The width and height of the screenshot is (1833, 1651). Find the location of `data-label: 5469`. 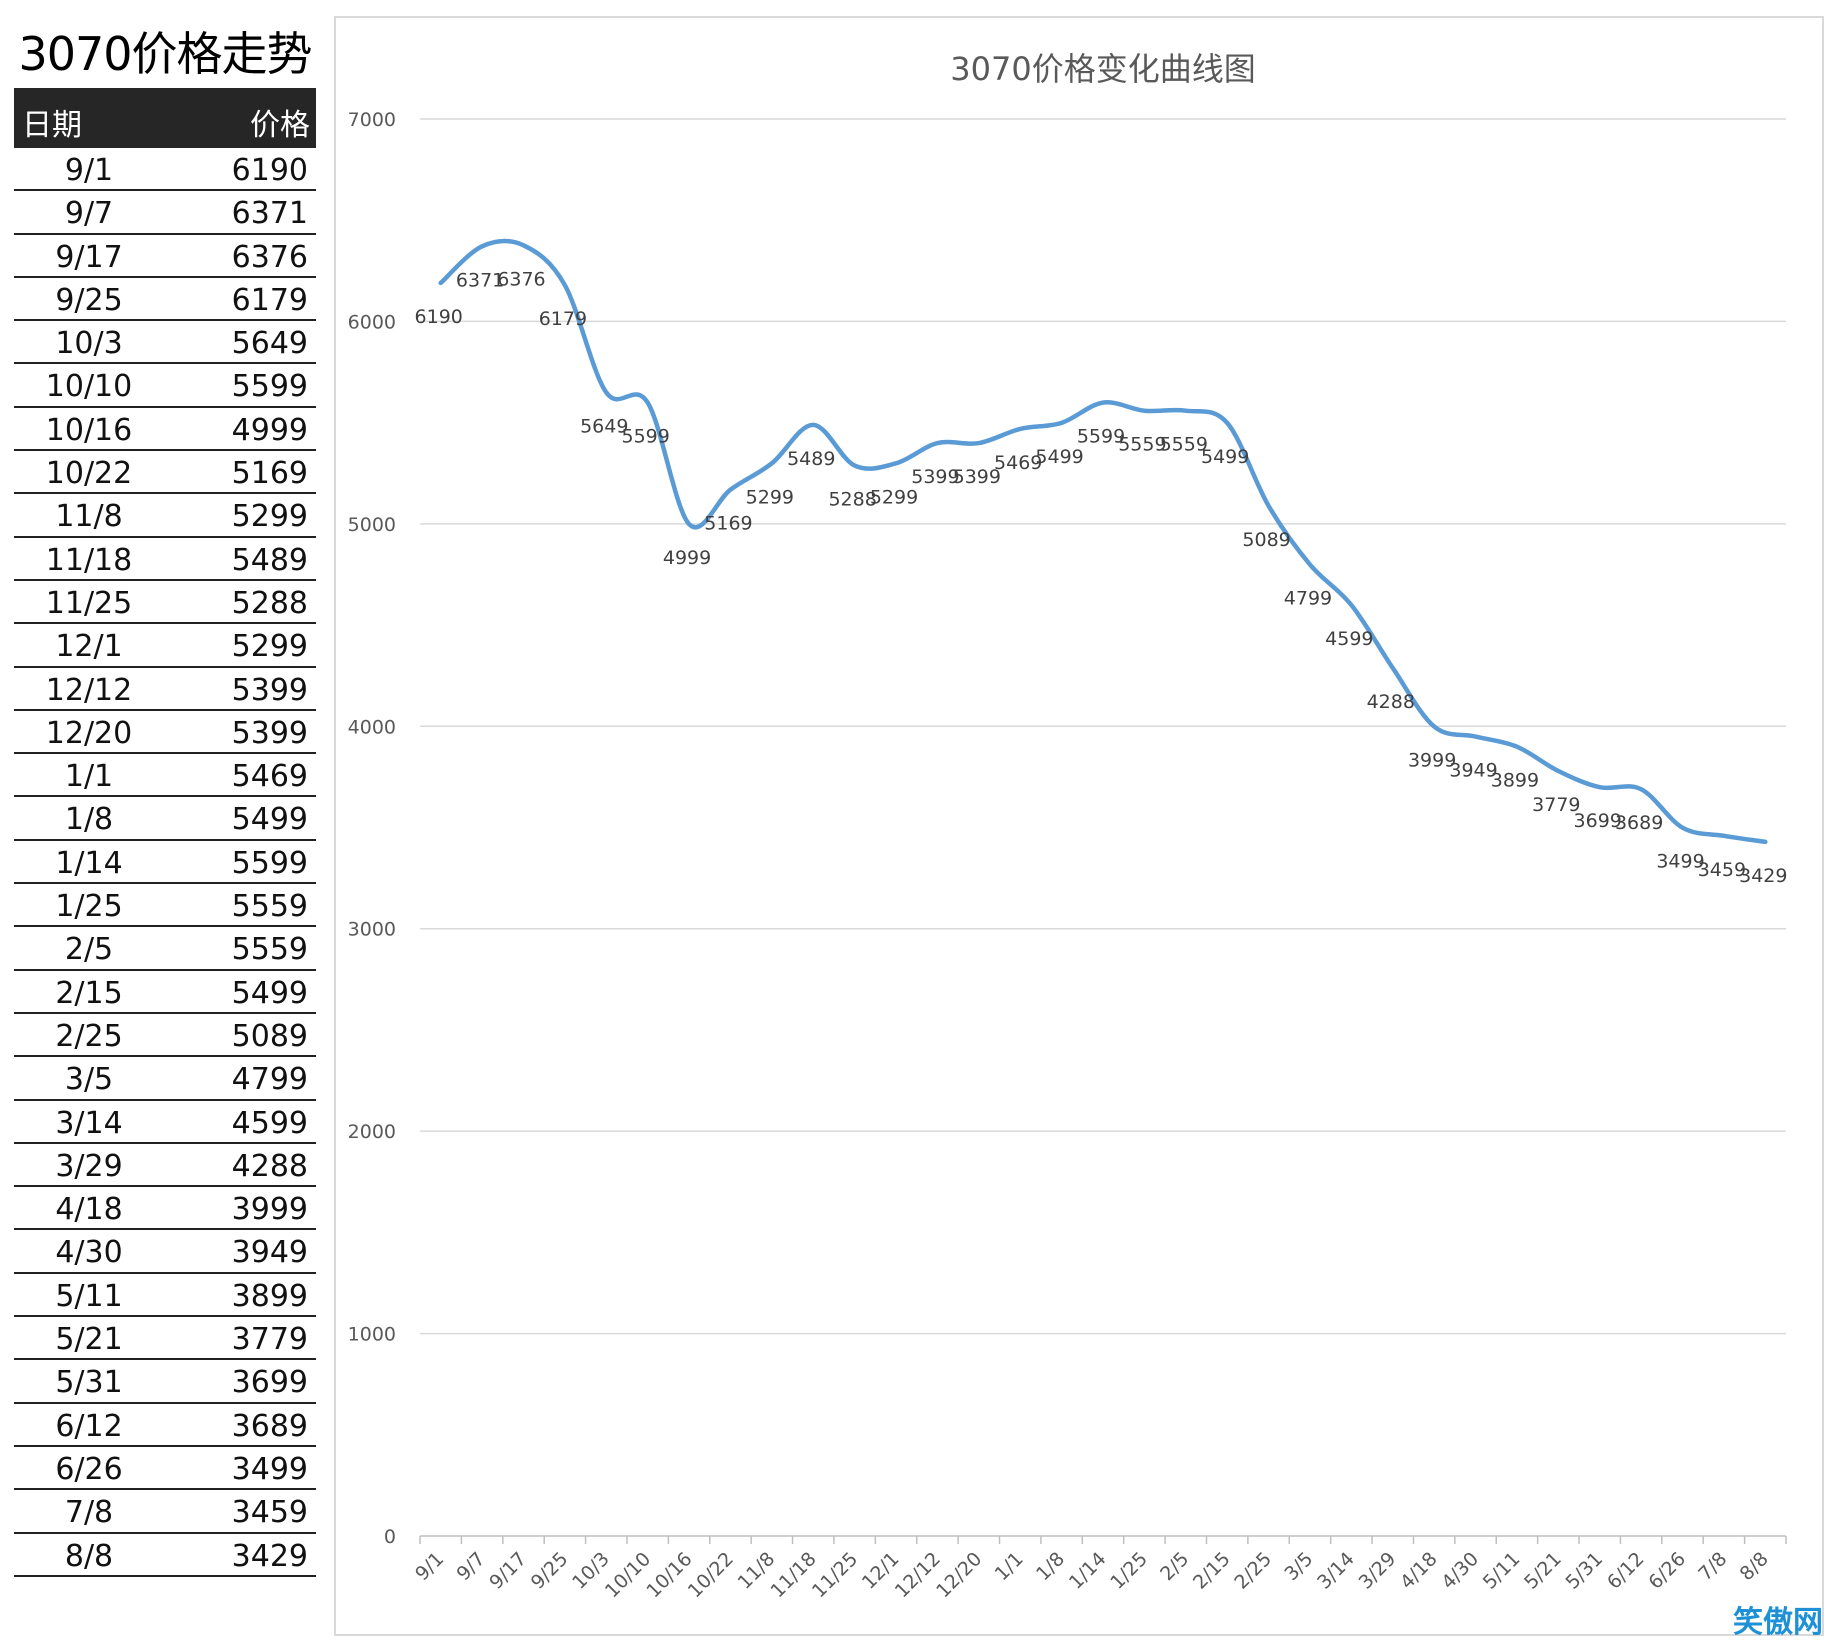

data-label: 5469 is located at coordinates (1018, 463).